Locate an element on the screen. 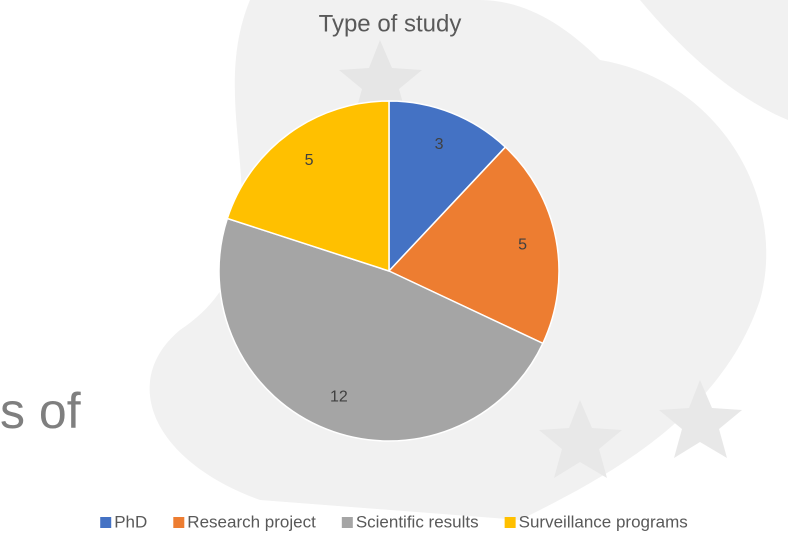 Image resolution: width=788 pixels, height=534 pixels. data-label: 12 is located at coordinates (339, 397).